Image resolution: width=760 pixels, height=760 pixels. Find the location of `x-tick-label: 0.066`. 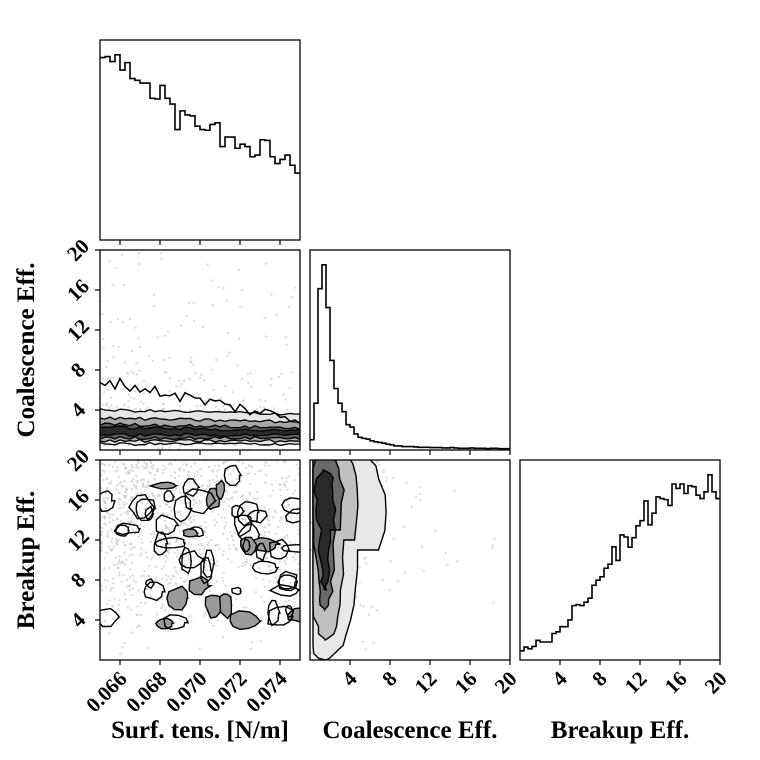

x-tick-label: 0.066 is located at coordinates (106, 692).